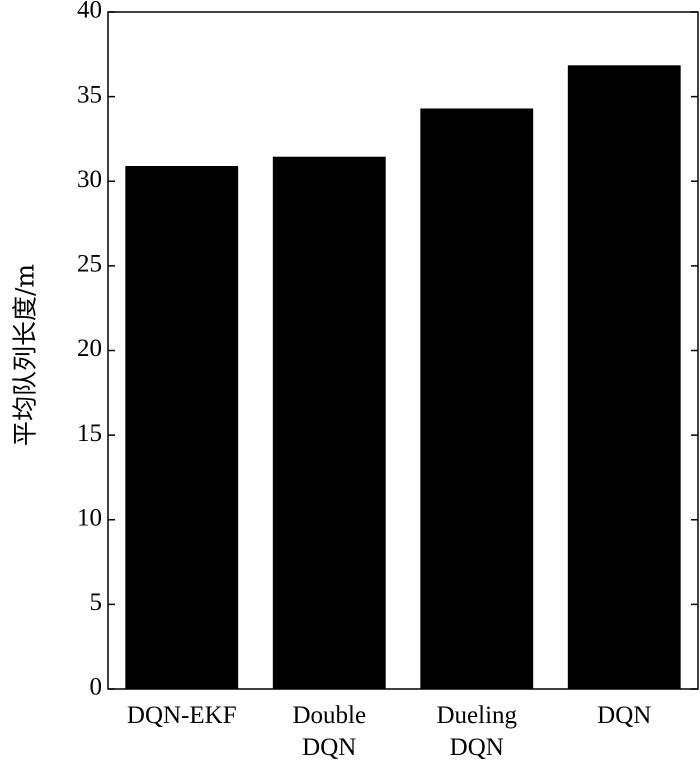  Describe the element at coordinates (89, 433) in the screenshot. I see `y-tick-label: 15` at that location.